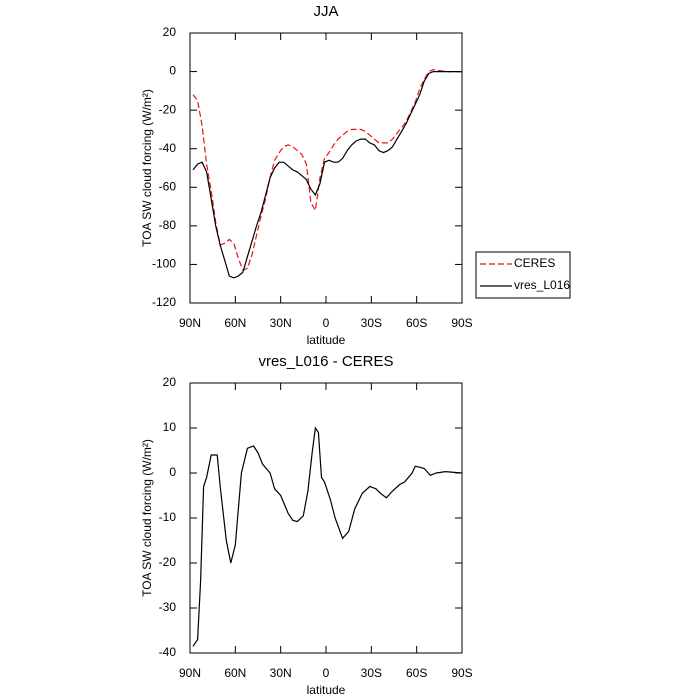 This screenshot has width=700, height=700. I want to click on legend-box, so click(523, 275).